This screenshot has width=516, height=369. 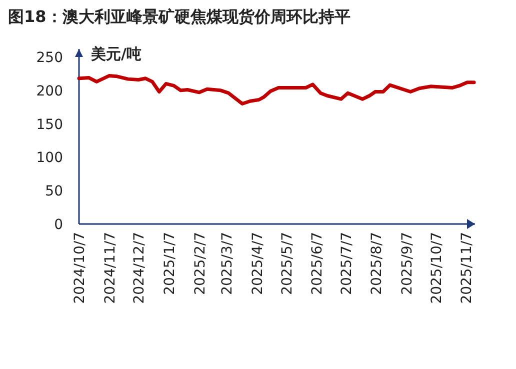 I want to click on x-tick-label: 2024/11/7, so click(x=110, y=268).